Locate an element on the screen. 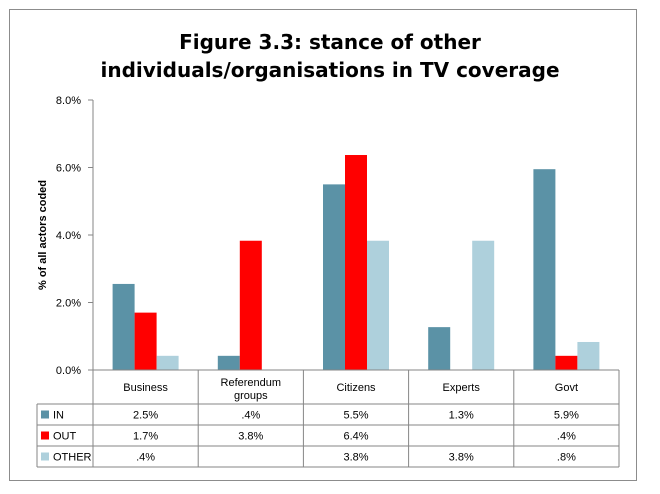 This screenshot has height=494, width=660. y-axis-label: % of all actors coded is located at coordinates (43, 235).